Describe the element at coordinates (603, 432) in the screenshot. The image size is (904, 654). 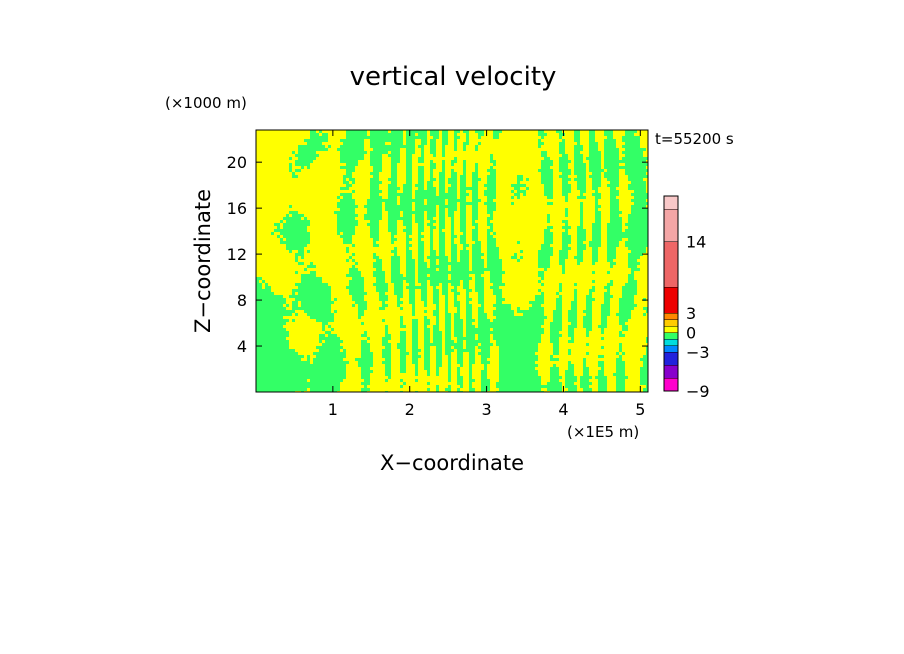
I see `x-unit-label: (×1E5 m)` at that location.